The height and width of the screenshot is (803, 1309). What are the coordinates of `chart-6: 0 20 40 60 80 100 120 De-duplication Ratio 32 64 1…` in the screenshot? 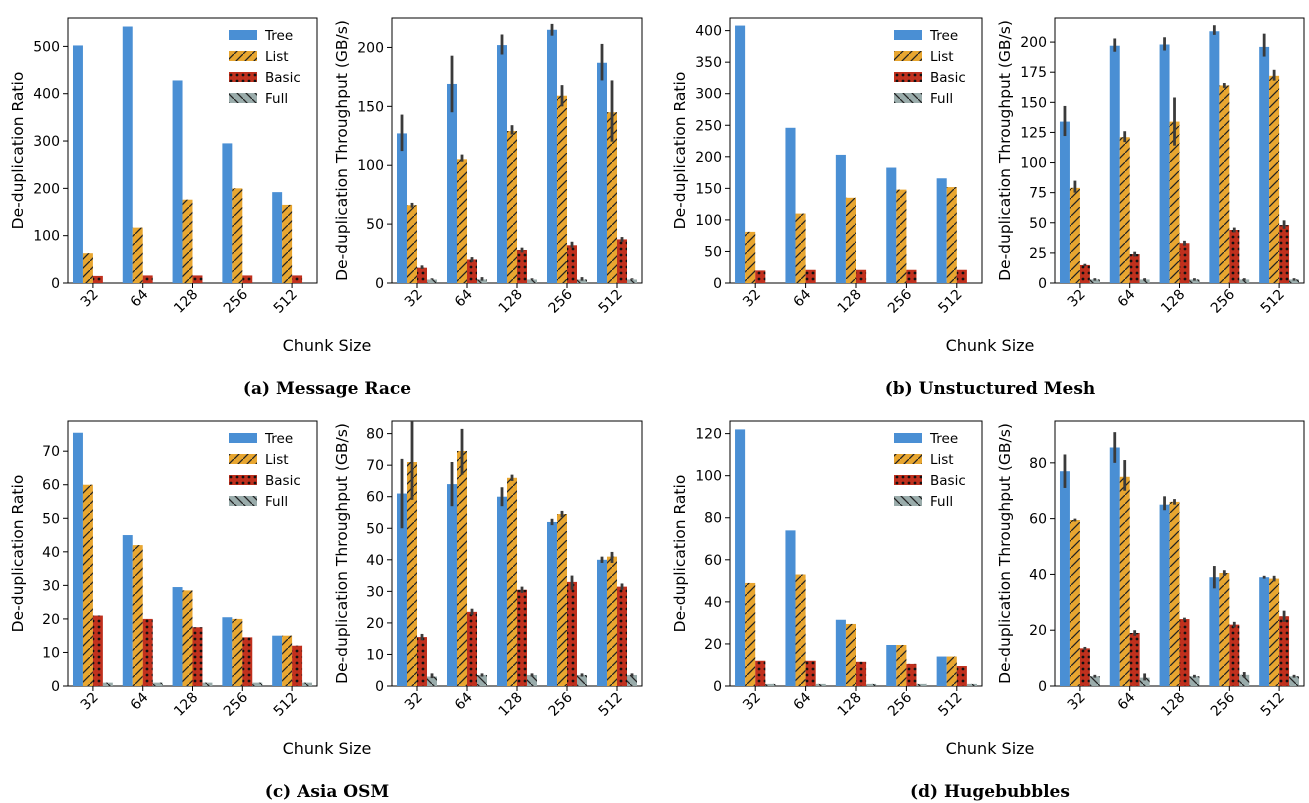 It's located at (827, 570).